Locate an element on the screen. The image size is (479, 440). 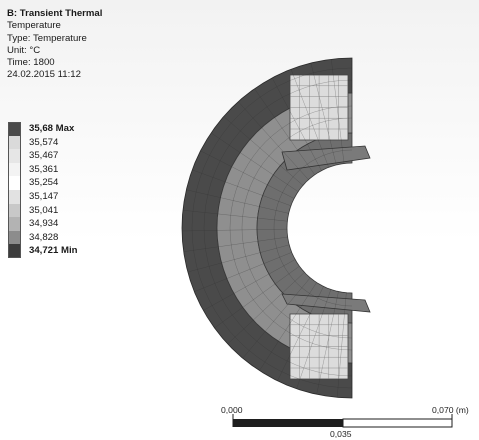
legend-value: 34,828 is located at coordinates (44, 237).